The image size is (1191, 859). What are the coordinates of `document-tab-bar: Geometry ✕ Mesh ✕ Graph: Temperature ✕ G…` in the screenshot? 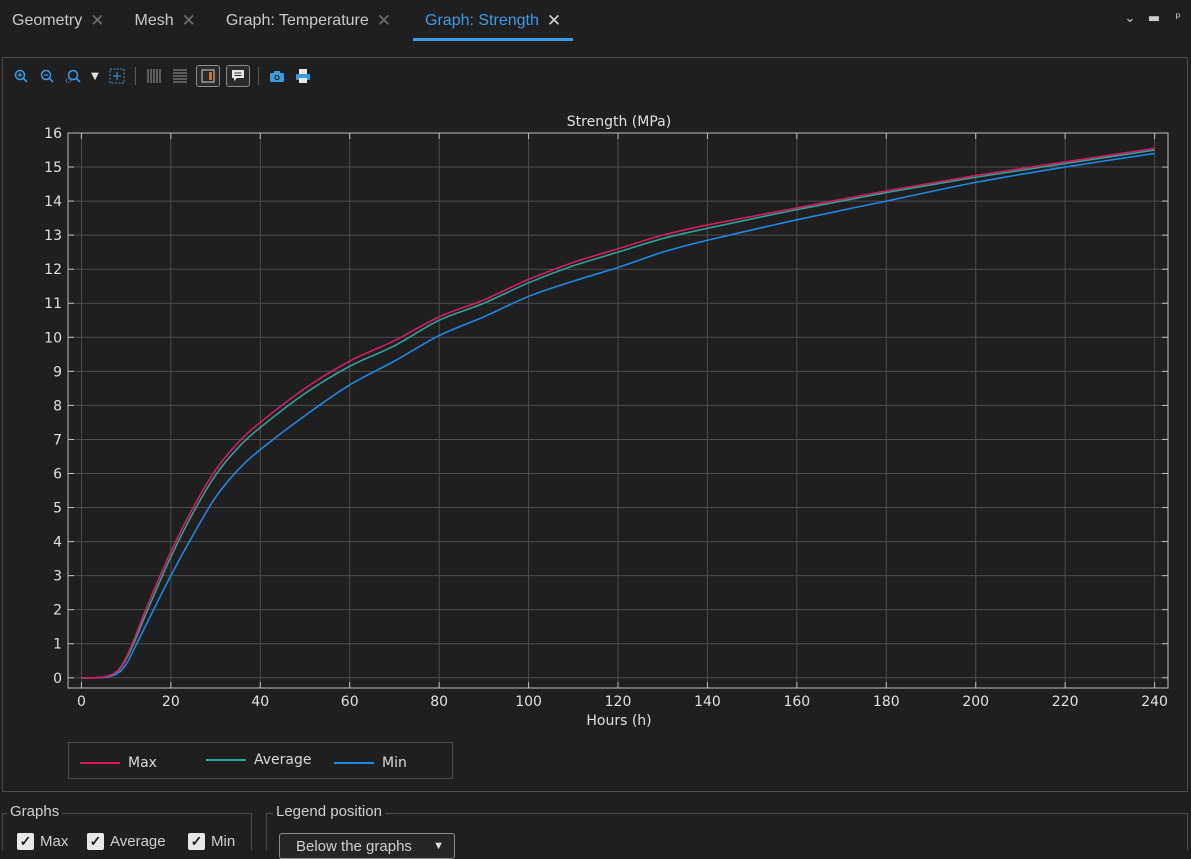 It's located at (595, 21).